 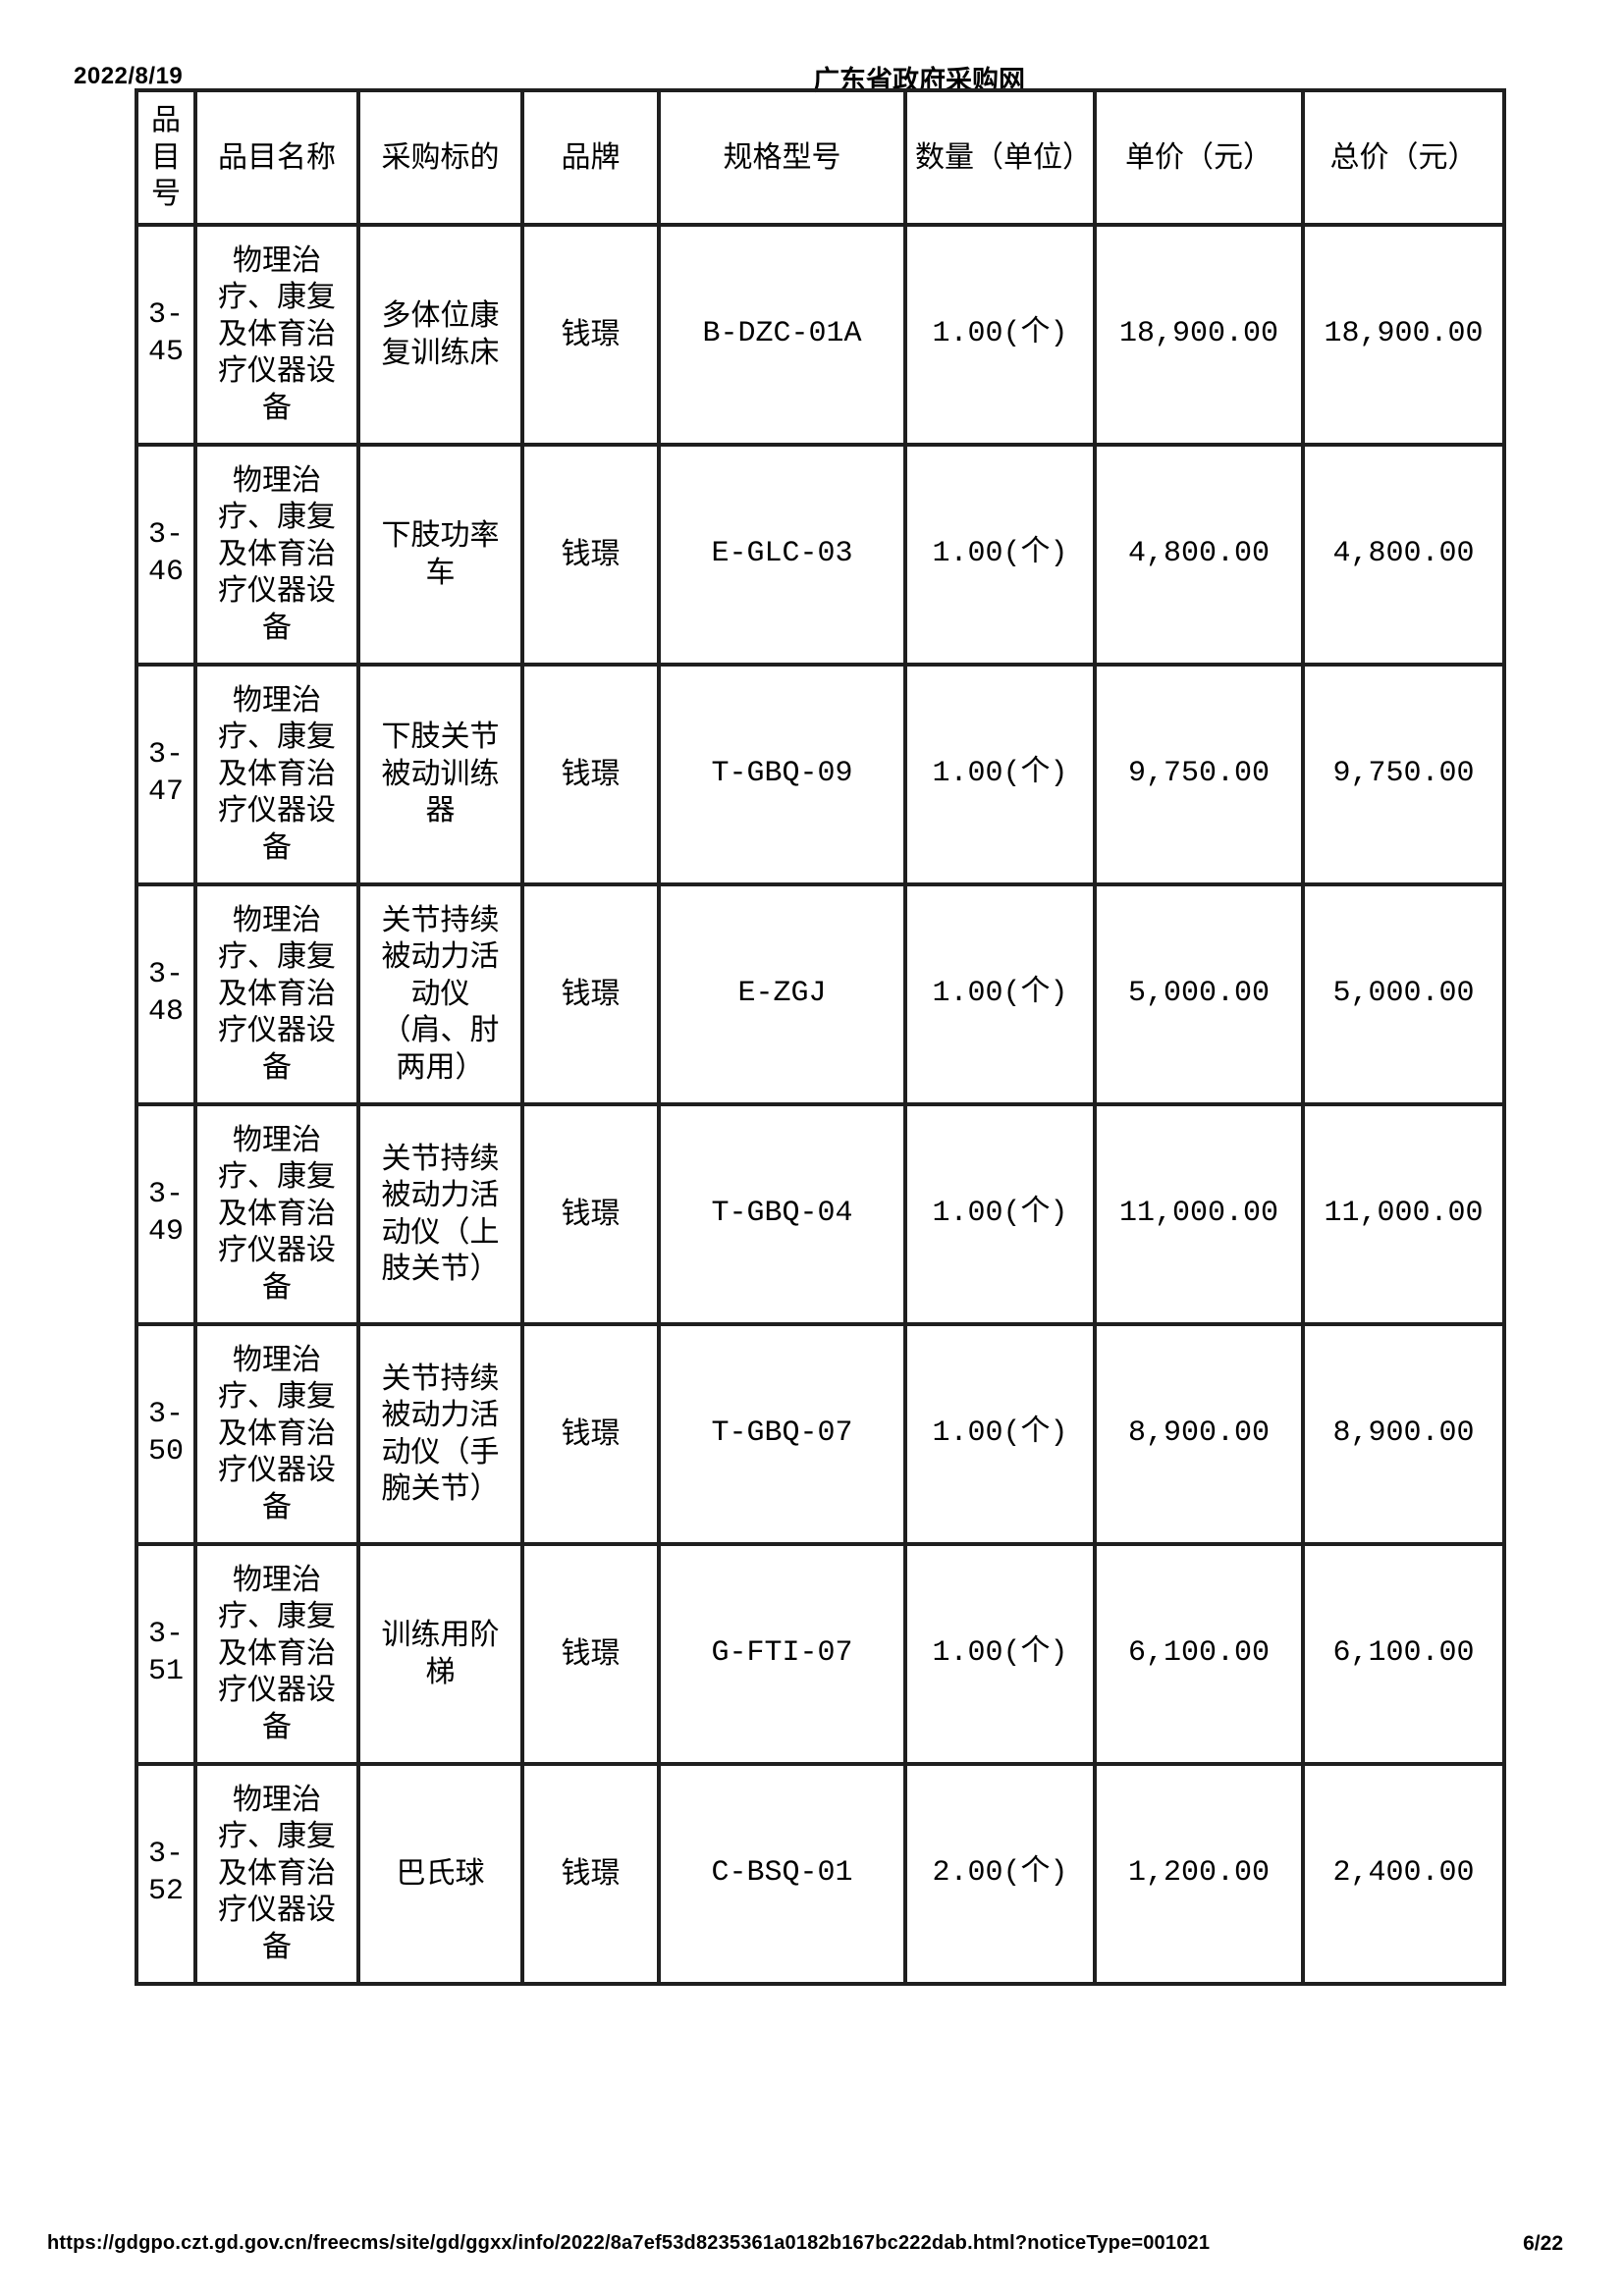 I want to click on item-no-cell: 3-51, so click(x=166, y=1653).